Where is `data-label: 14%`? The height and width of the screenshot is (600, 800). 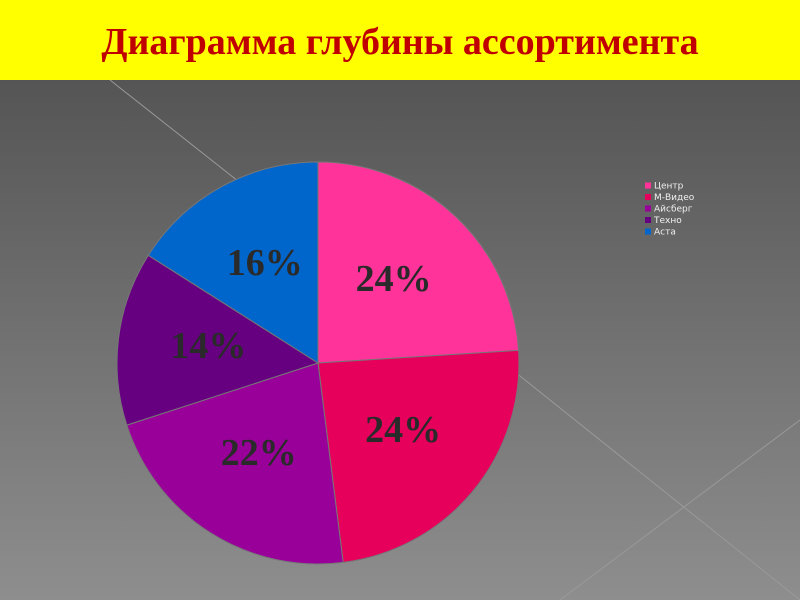
data-label: 14% is located at coordinates (208, 346).